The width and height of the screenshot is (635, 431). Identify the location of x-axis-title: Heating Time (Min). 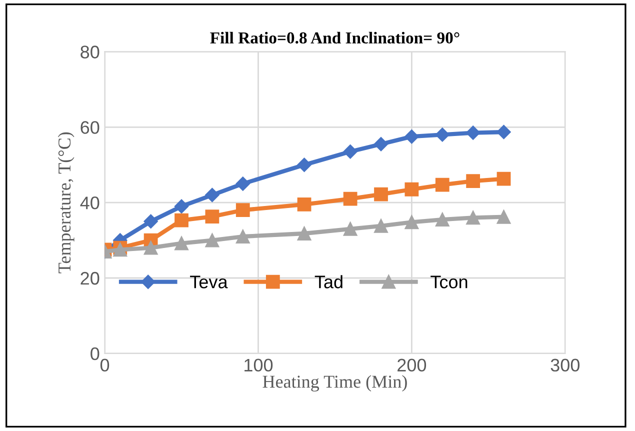
(334, 383).